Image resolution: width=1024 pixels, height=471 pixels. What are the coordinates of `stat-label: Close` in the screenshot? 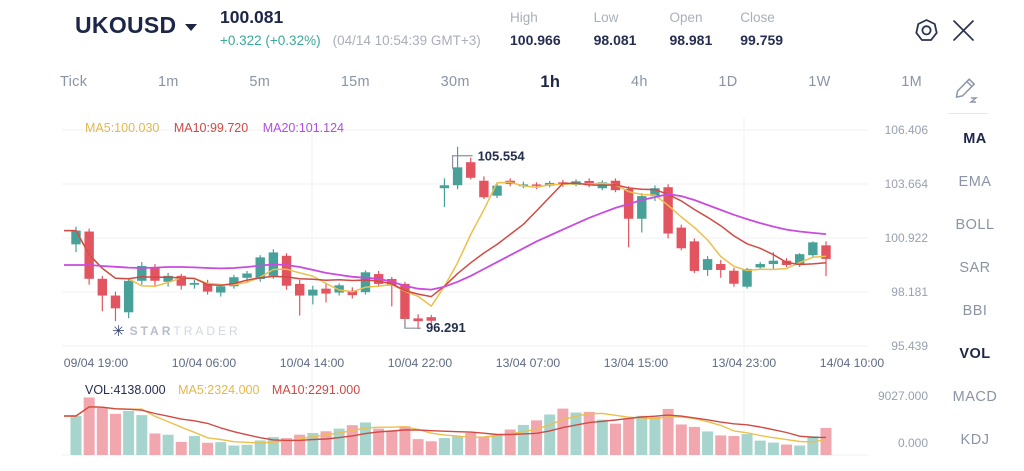 It's located at (757, 17).